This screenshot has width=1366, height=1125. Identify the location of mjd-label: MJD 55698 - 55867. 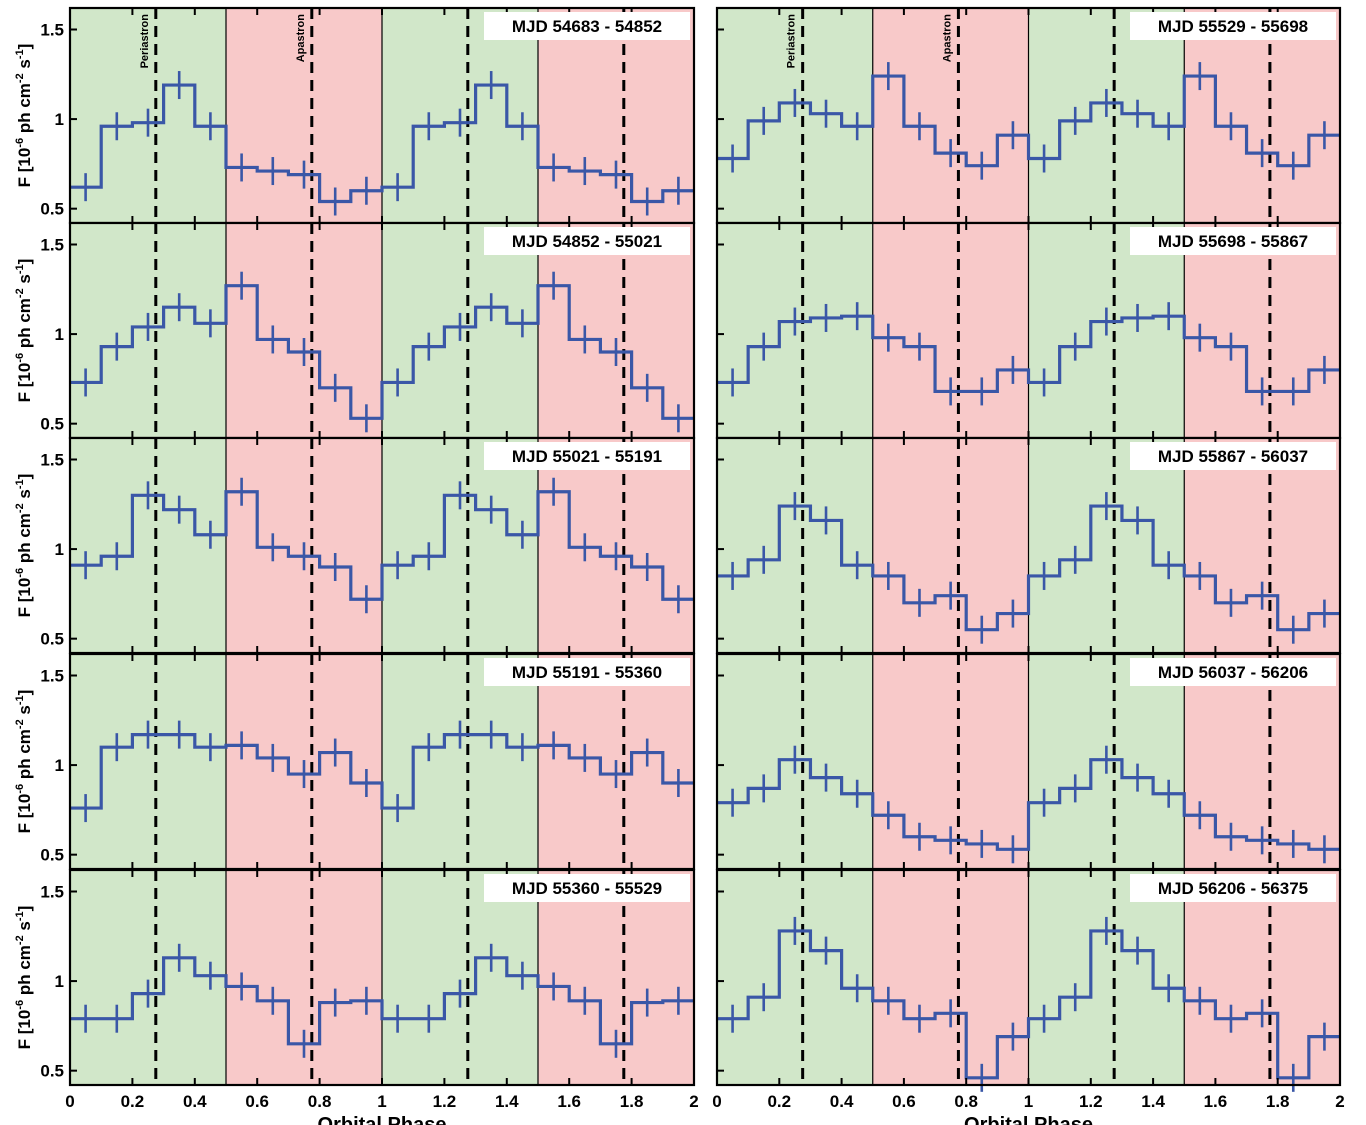
(1233, 241).